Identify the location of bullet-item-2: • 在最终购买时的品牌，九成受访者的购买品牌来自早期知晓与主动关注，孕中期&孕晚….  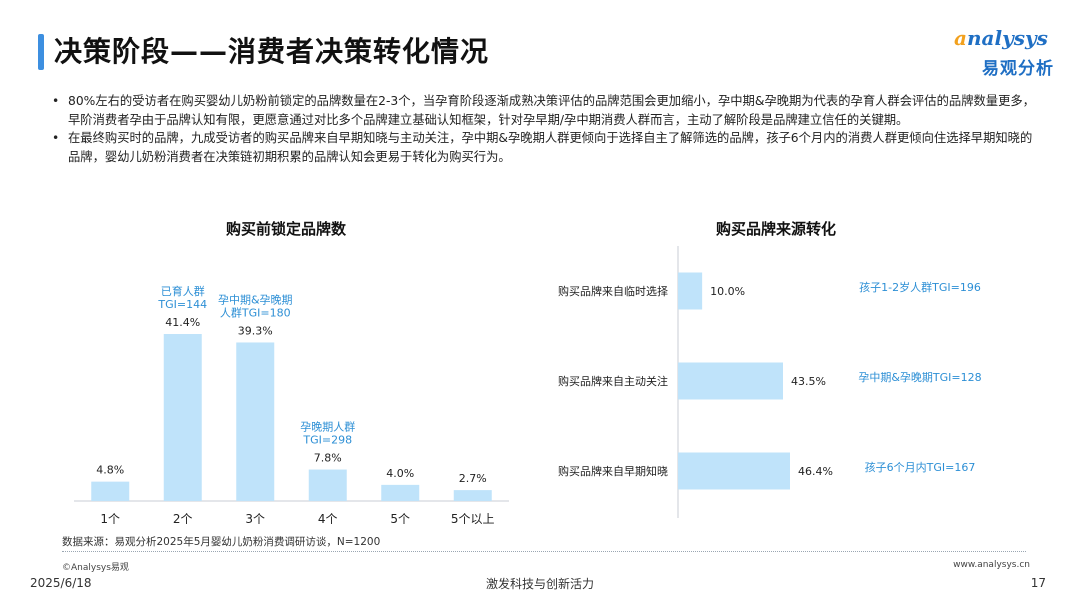
(547, 147).